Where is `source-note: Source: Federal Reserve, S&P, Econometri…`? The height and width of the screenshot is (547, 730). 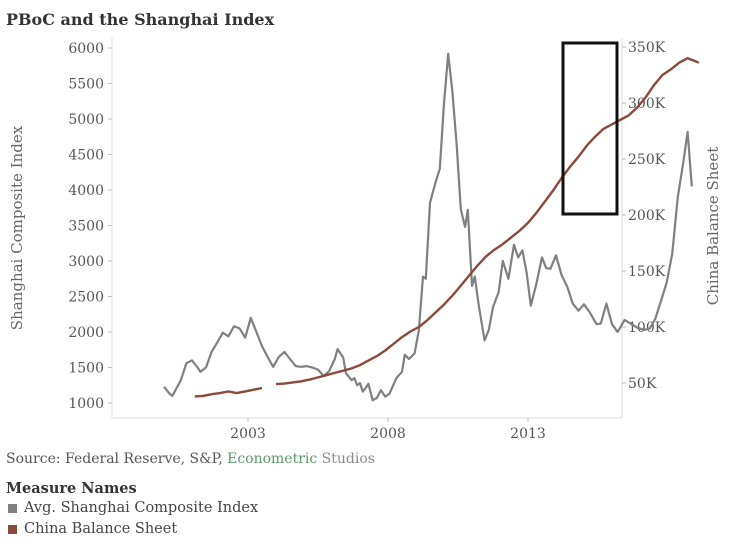
source-note: Source: Federal Reserve, S&P, Econometri… is located at coordinates (190, 459).